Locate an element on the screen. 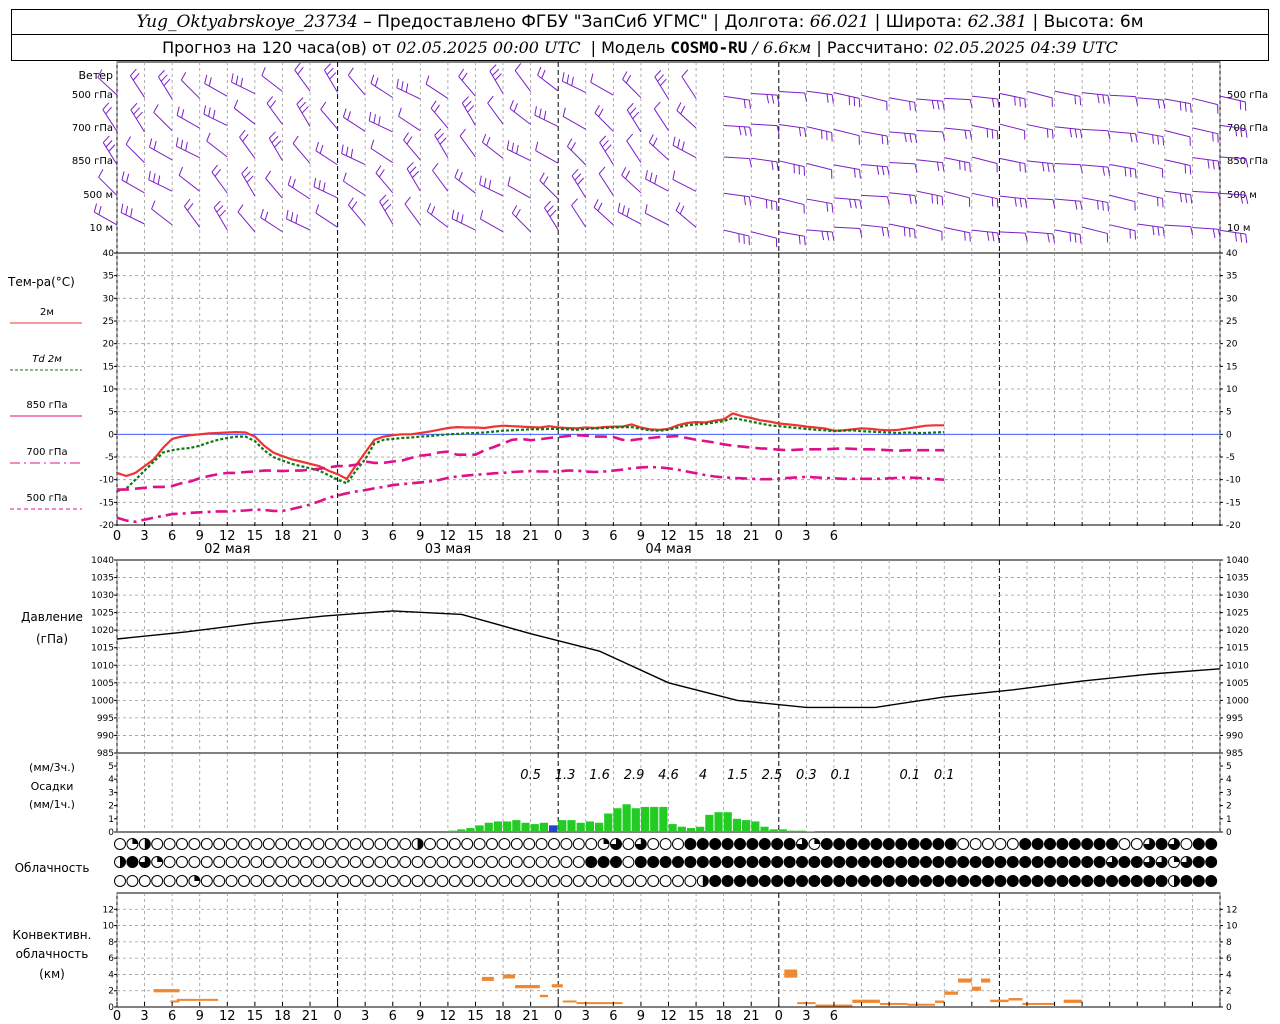  conv-axis-tick-left: 10 is located at coordinates (109, 927).